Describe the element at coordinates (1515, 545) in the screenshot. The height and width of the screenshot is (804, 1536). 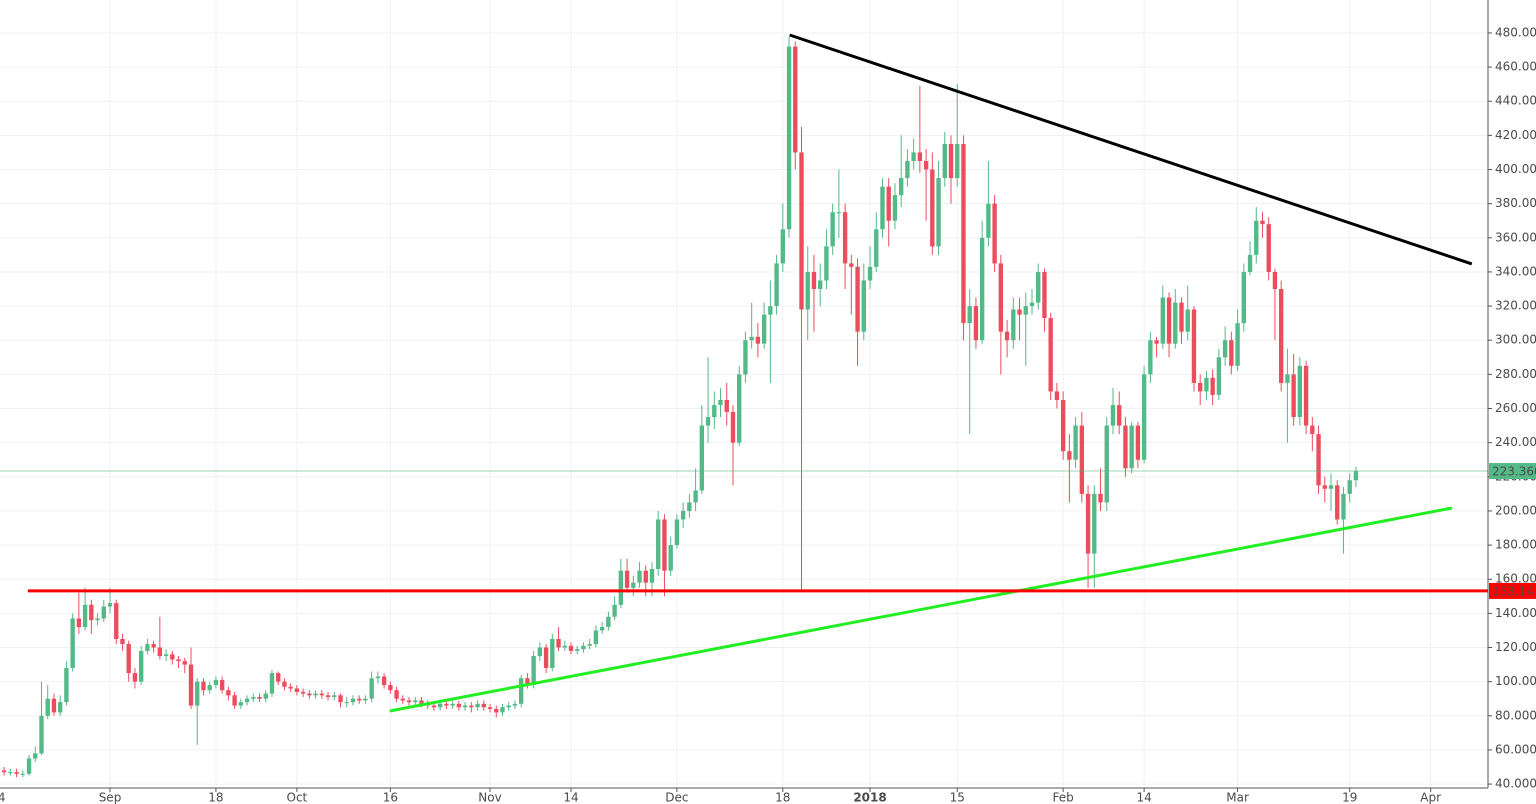
I see `y-tick-label: 180.000` at that location.